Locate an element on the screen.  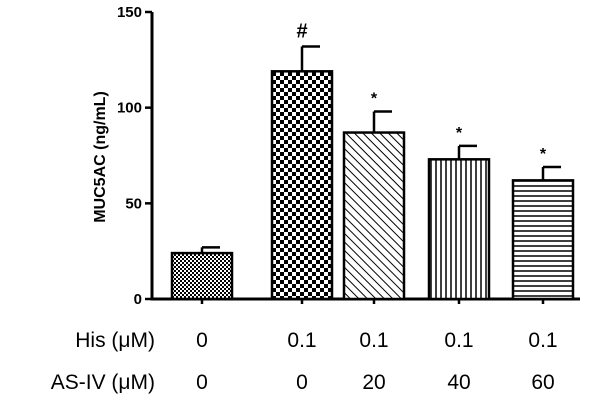
significance-mark: # is located at coordinates (301, 31).